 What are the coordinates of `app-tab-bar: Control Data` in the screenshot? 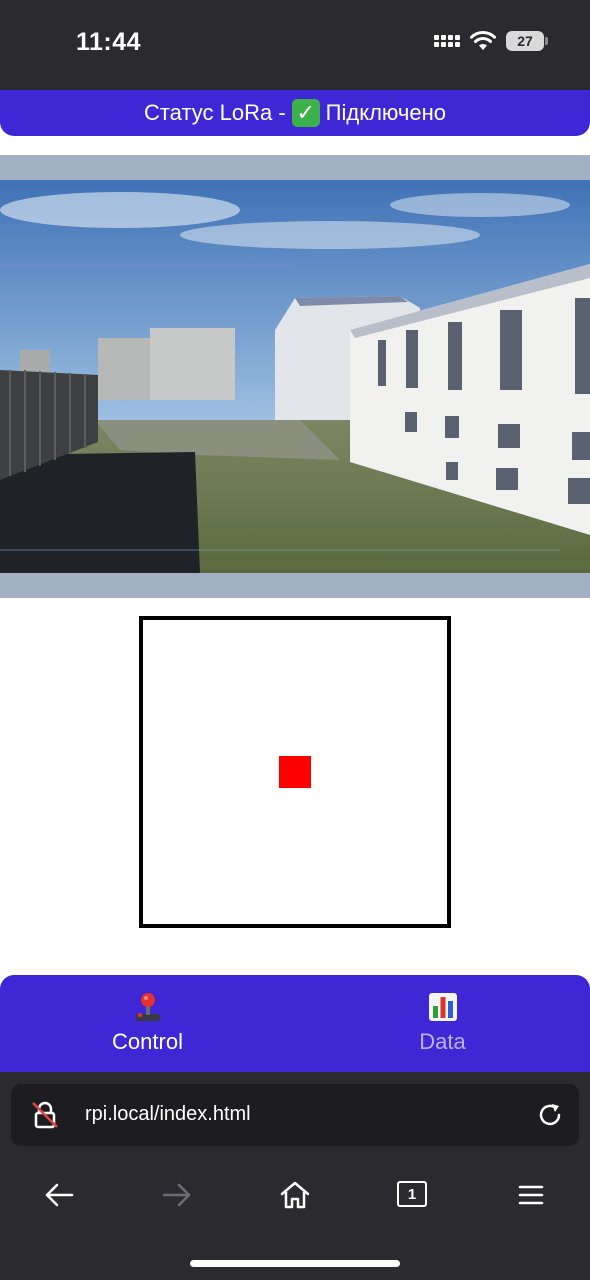 It's located at (295, 1023).